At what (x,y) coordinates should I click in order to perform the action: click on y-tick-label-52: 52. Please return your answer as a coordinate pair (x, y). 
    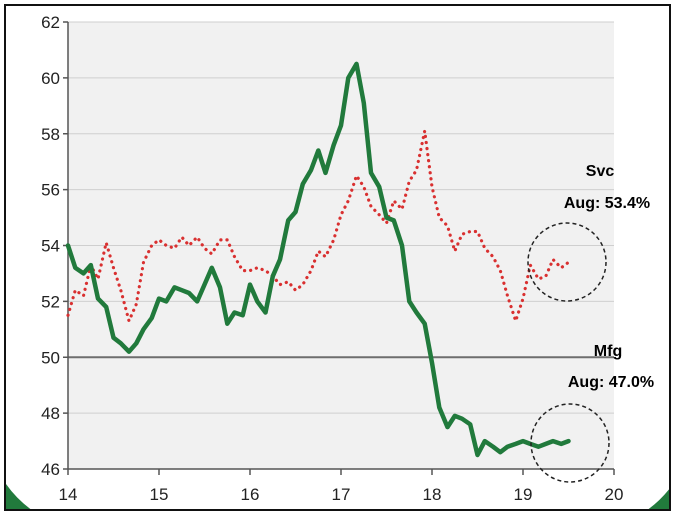
    Looking at the image, I should click on (50, 301).